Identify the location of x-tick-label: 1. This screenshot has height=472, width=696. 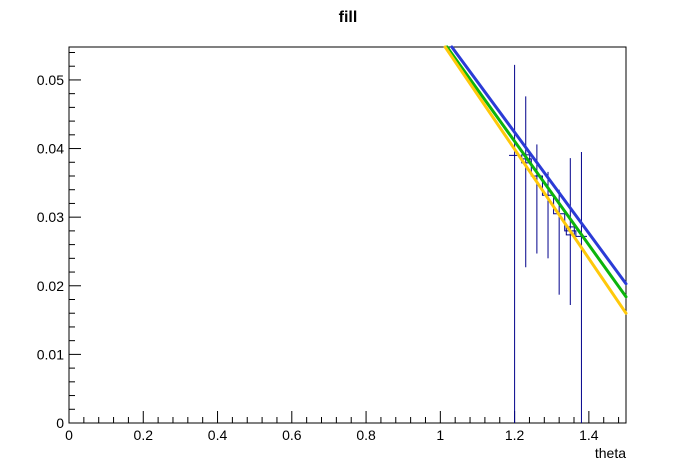
(440, 435).